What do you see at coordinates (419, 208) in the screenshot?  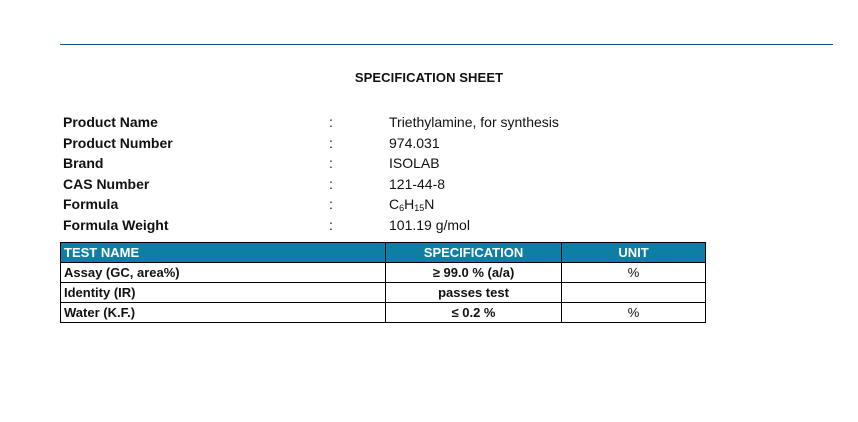 I see `formula-subscript: 15` at bounding box center [419, 208].